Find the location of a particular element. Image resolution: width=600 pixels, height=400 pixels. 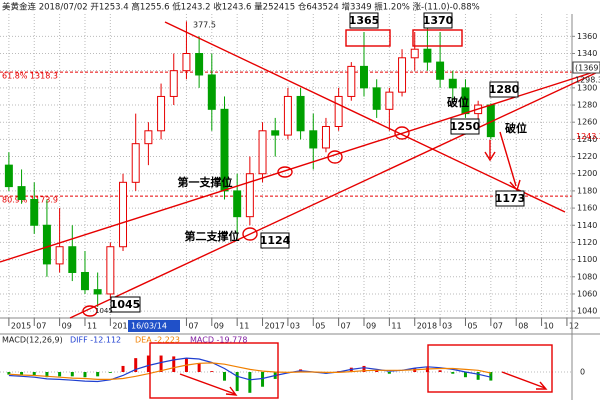

macd-legend: DEA -2.223 is located at coordinates (157, 340).